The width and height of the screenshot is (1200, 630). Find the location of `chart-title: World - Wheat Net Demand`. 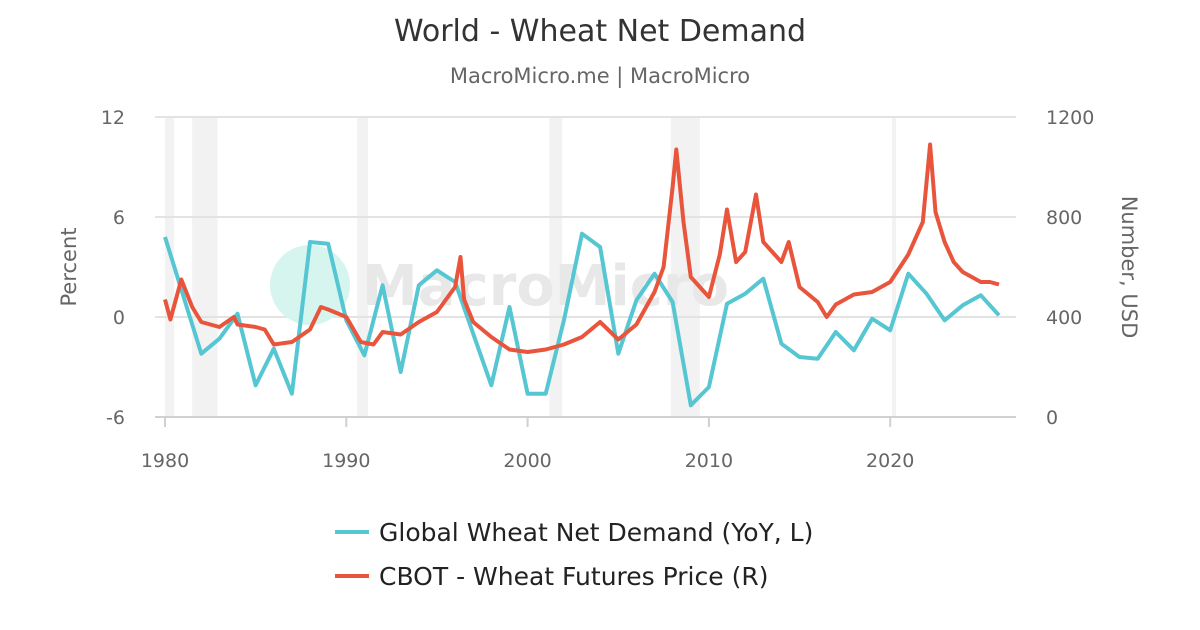

chart-title: World - Wheat Net Demand is located at coordinates (600, 31).